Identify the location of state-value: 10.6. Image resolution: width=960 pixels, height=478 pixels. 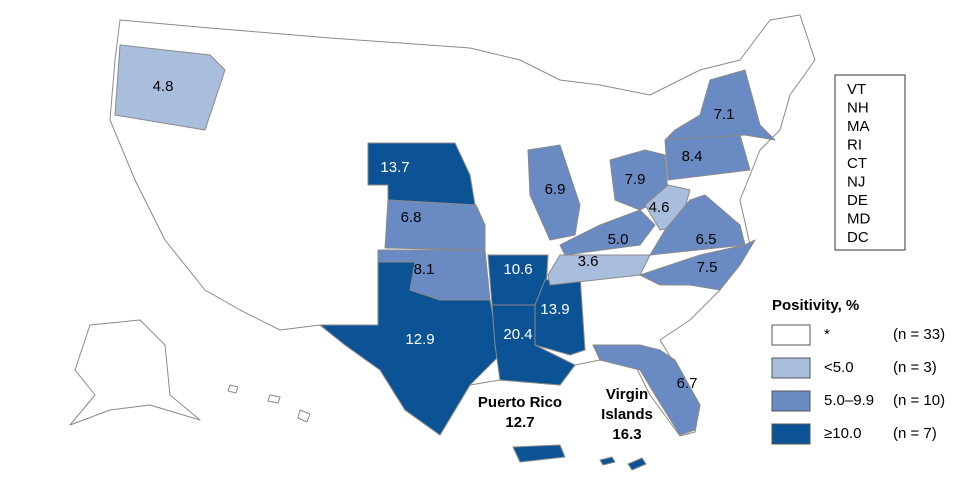
(517, 269).